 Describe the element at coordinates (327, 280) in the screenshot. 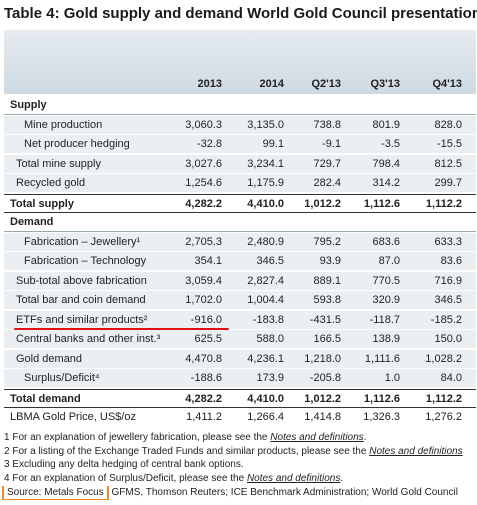

I see `cell-value: 889.1` at that location.